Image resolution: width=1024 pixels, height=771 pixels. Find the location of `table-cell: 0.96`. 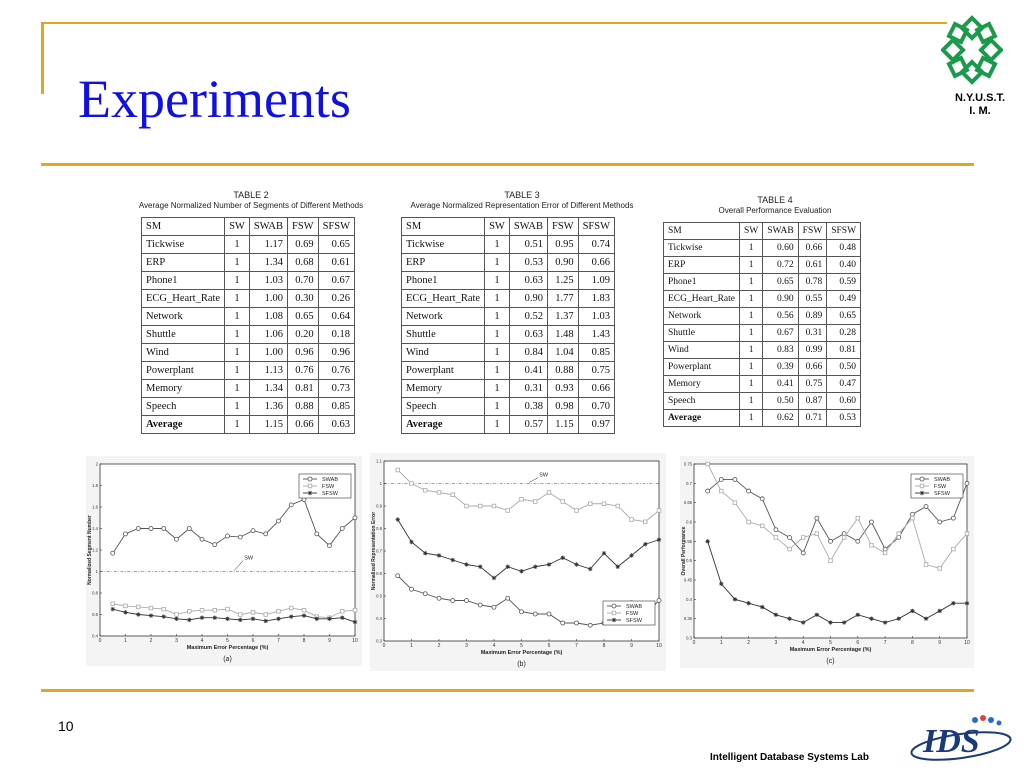

table-cell: 0.96 is located at coordinates (303, 352).